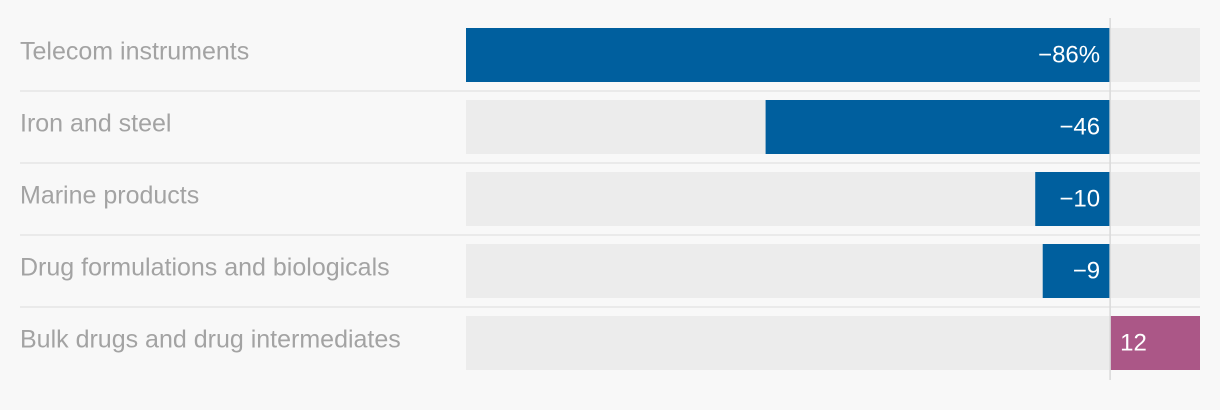  Describe the element at coordinates (210, 340) in the screenshot. I see `category-label: Bulk drugs and drug intermediates` at that location.